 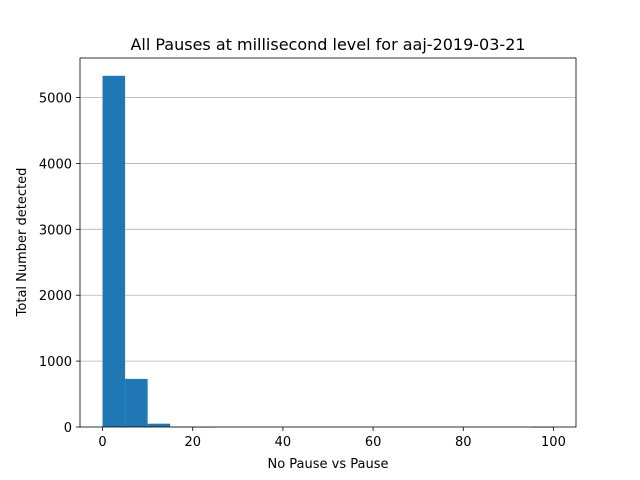 I want to click on x-tick-label-1: 20, so click(x=192, y=442).